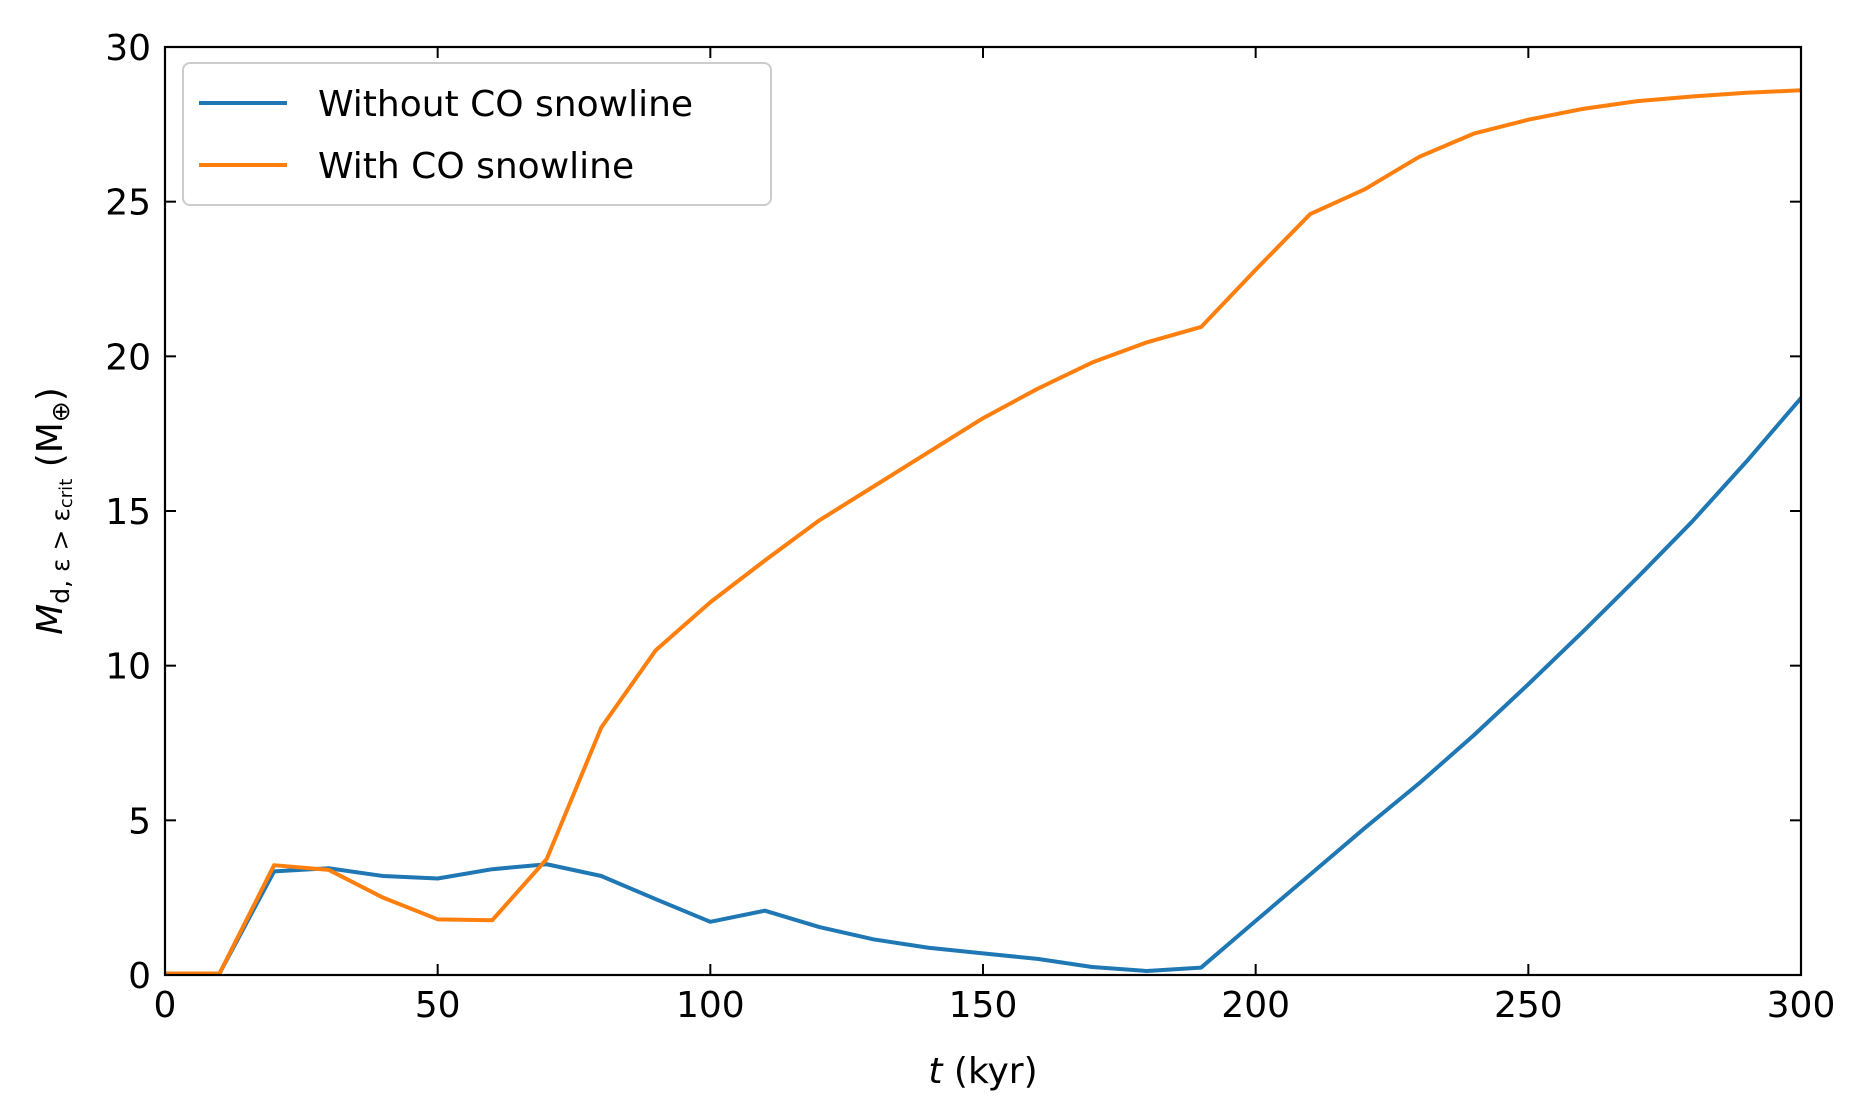  I want to click on y-tick-label-10: 10, so click(128, 667).